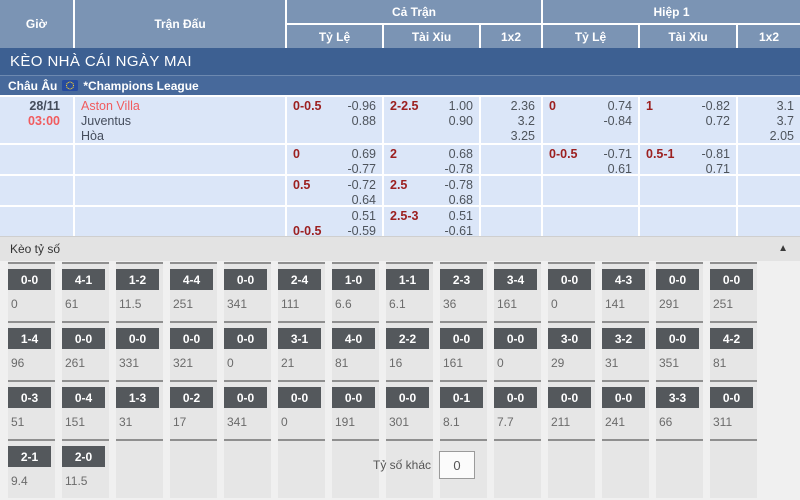 The image size is (800, 500). Describe the element at coordinates (334, 190) in the screenshot. I see `odds-cell-ft_hdp: 0.5 -0.72 0.64` at that location.